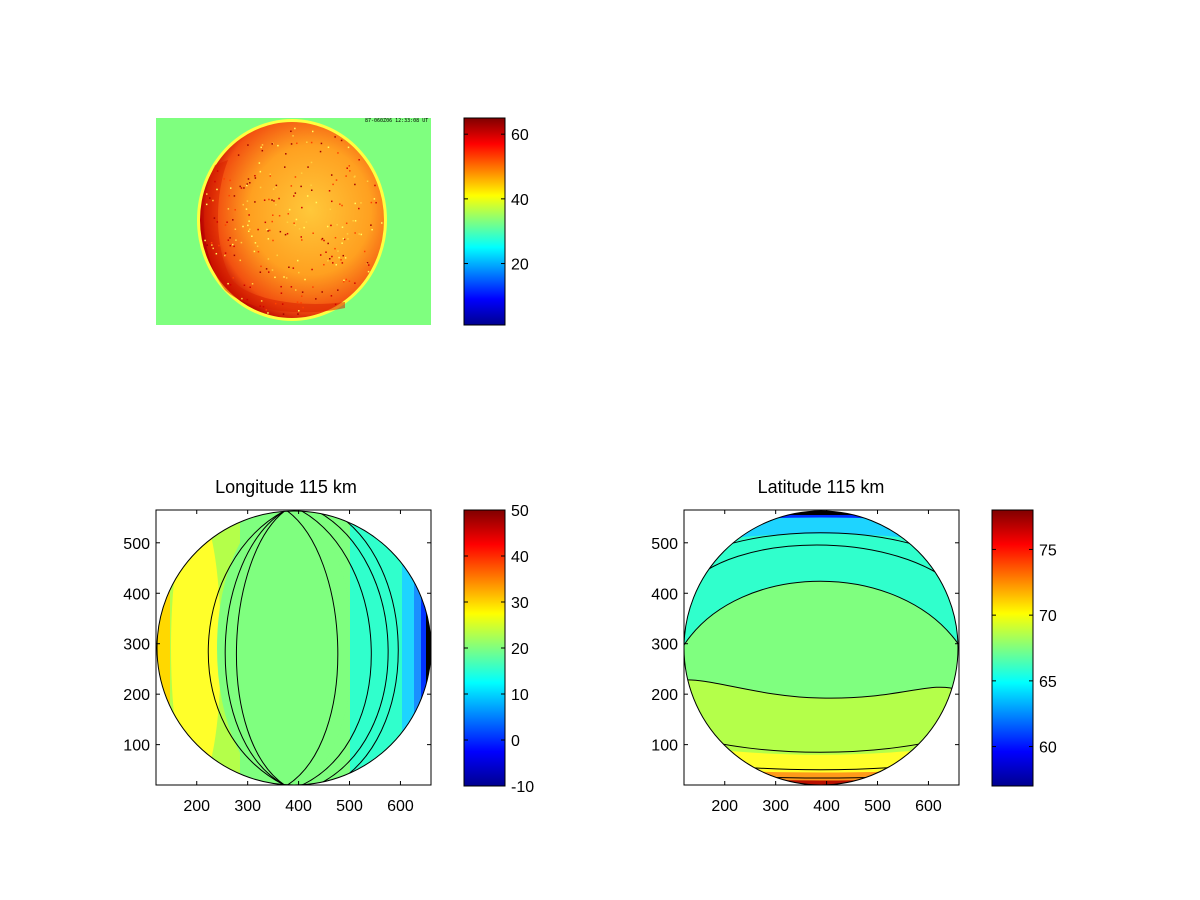  What do you see at coordinates (520, 511) in the screenshot?
I see `longitude-colorbar-tick-label: 50` at bounding box center [520, 511].